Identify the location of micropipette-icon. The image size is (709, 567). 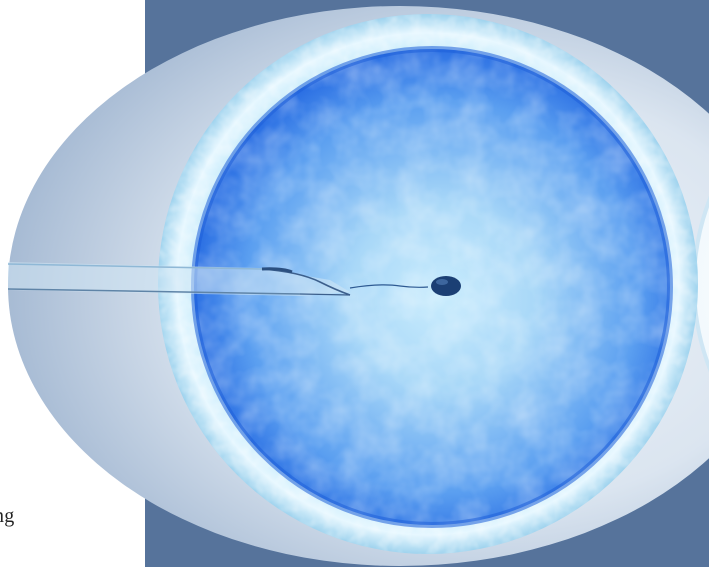
(179, 279).